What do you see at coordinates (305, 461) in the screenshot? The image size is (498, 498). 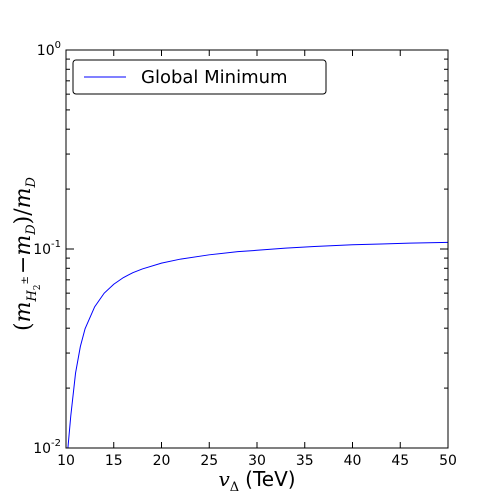 I see `x-tick-label: 35` at bounding box center [305, 461].